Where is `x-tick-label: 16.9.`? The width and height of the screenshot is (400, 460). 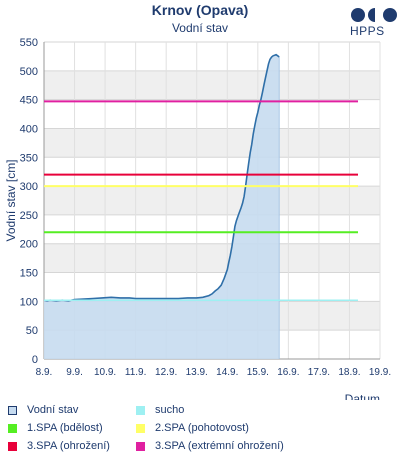 x-tick-label: 16.9. is located at coordinates (288, 372).